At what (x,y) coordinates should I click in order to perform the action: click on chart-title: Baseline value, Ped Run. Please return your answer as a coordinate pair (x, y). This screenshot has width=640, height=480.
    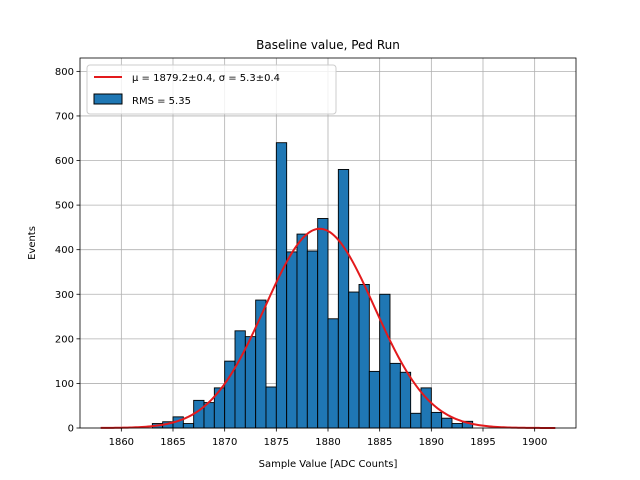
    Looking at the image, I should click on (328, 45).